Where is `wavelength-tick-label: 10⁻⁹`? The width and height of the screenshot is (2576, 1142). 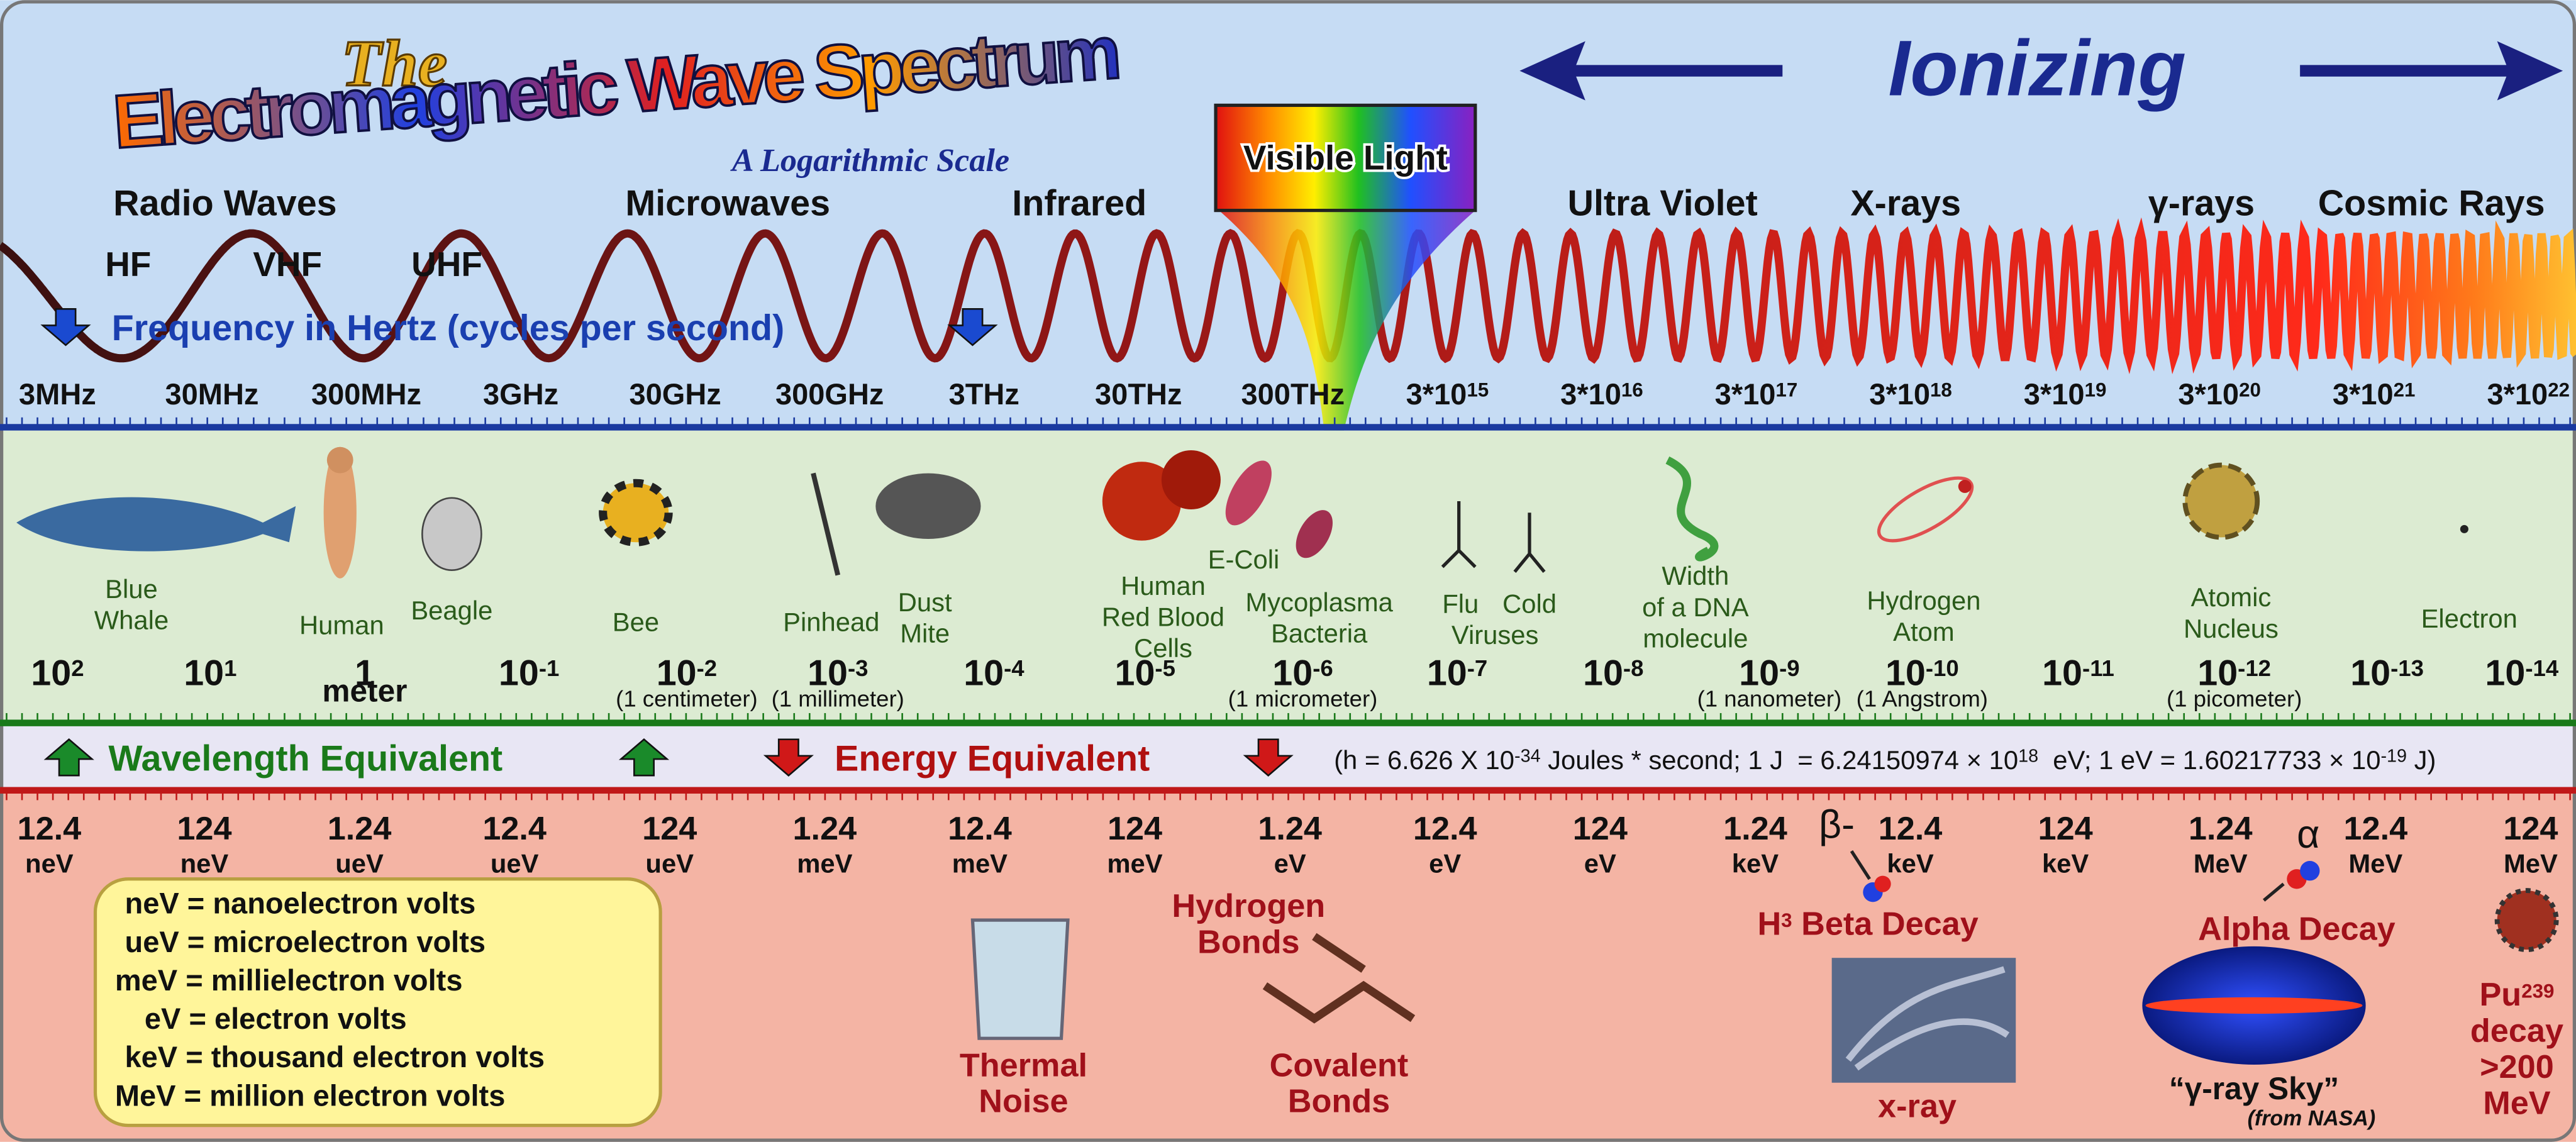
wavelength-tick-label: 10⁻⁹ is located at coordinates (1769, 673).